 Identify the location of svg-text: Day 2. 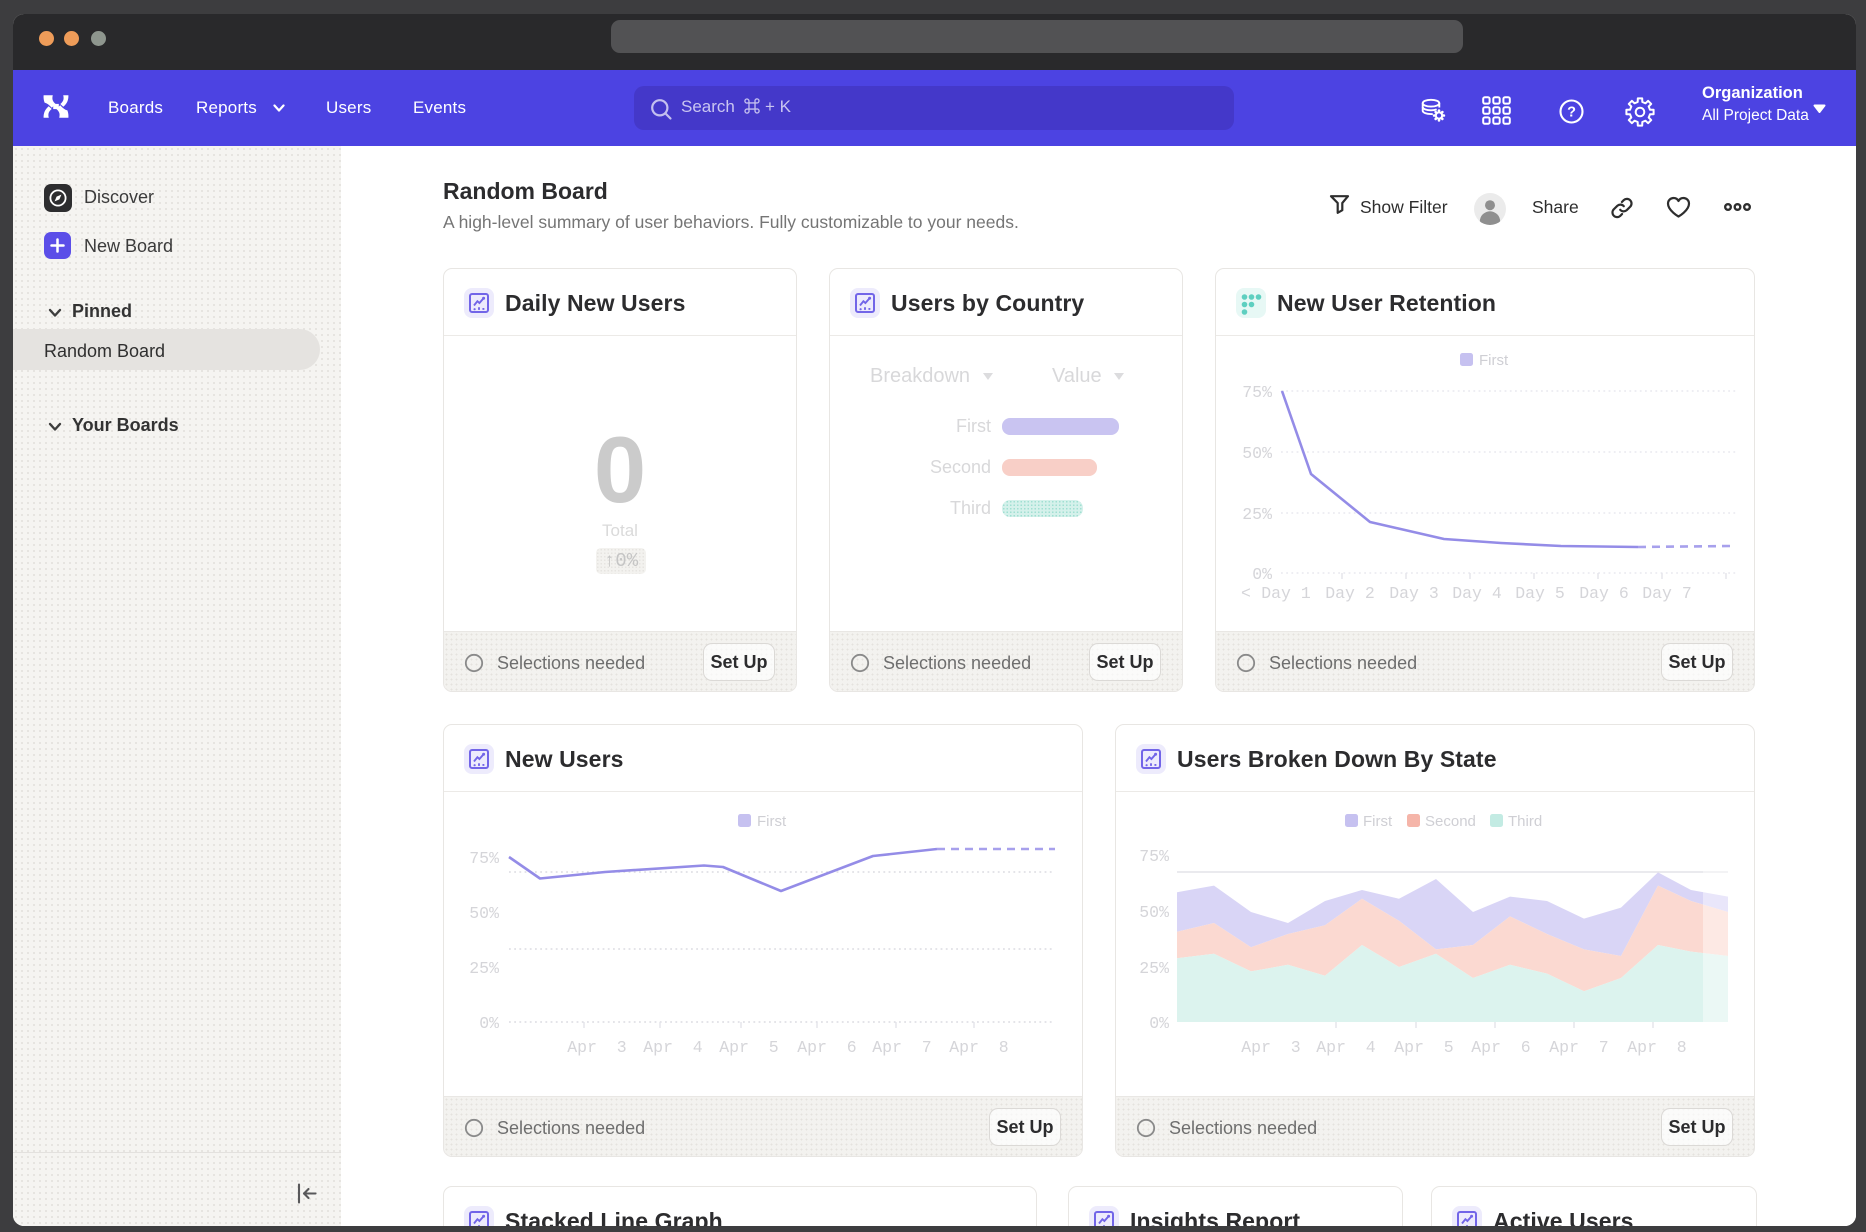
(1350, 593).